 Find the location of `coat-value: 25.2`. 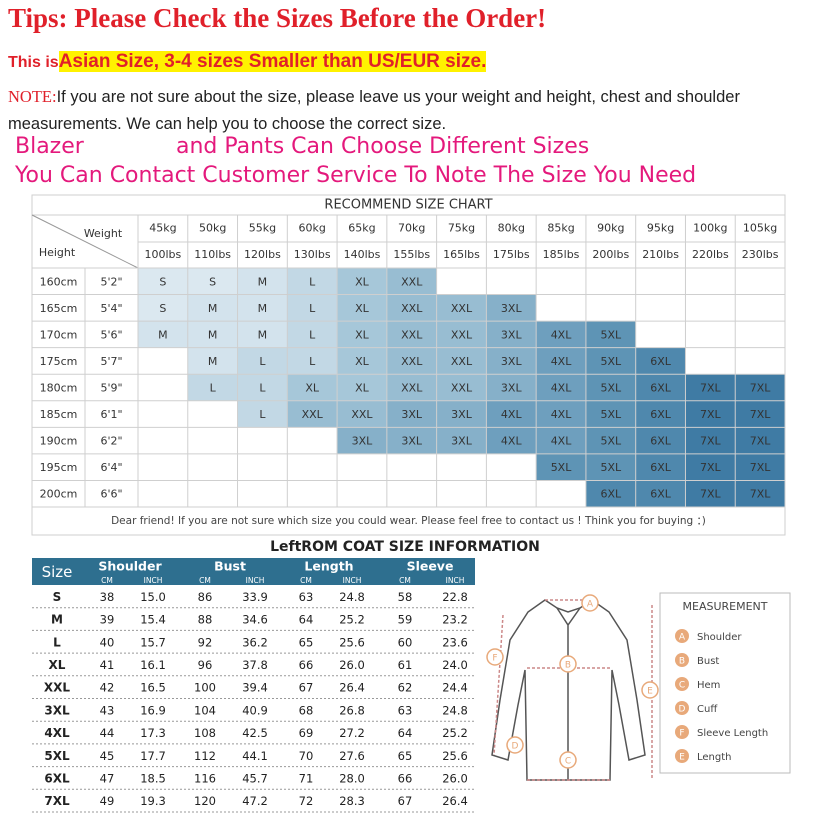

coat-value: 25.2 is located at coordinates (455, 733).